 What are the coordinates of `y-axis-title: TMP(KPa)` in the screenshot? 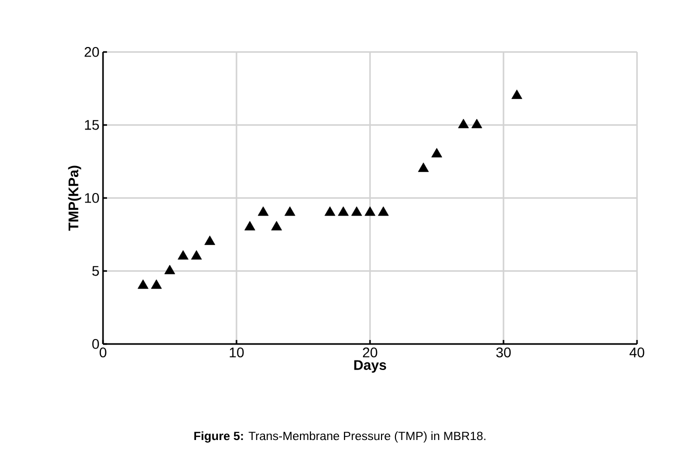 It's located at (75, 198).